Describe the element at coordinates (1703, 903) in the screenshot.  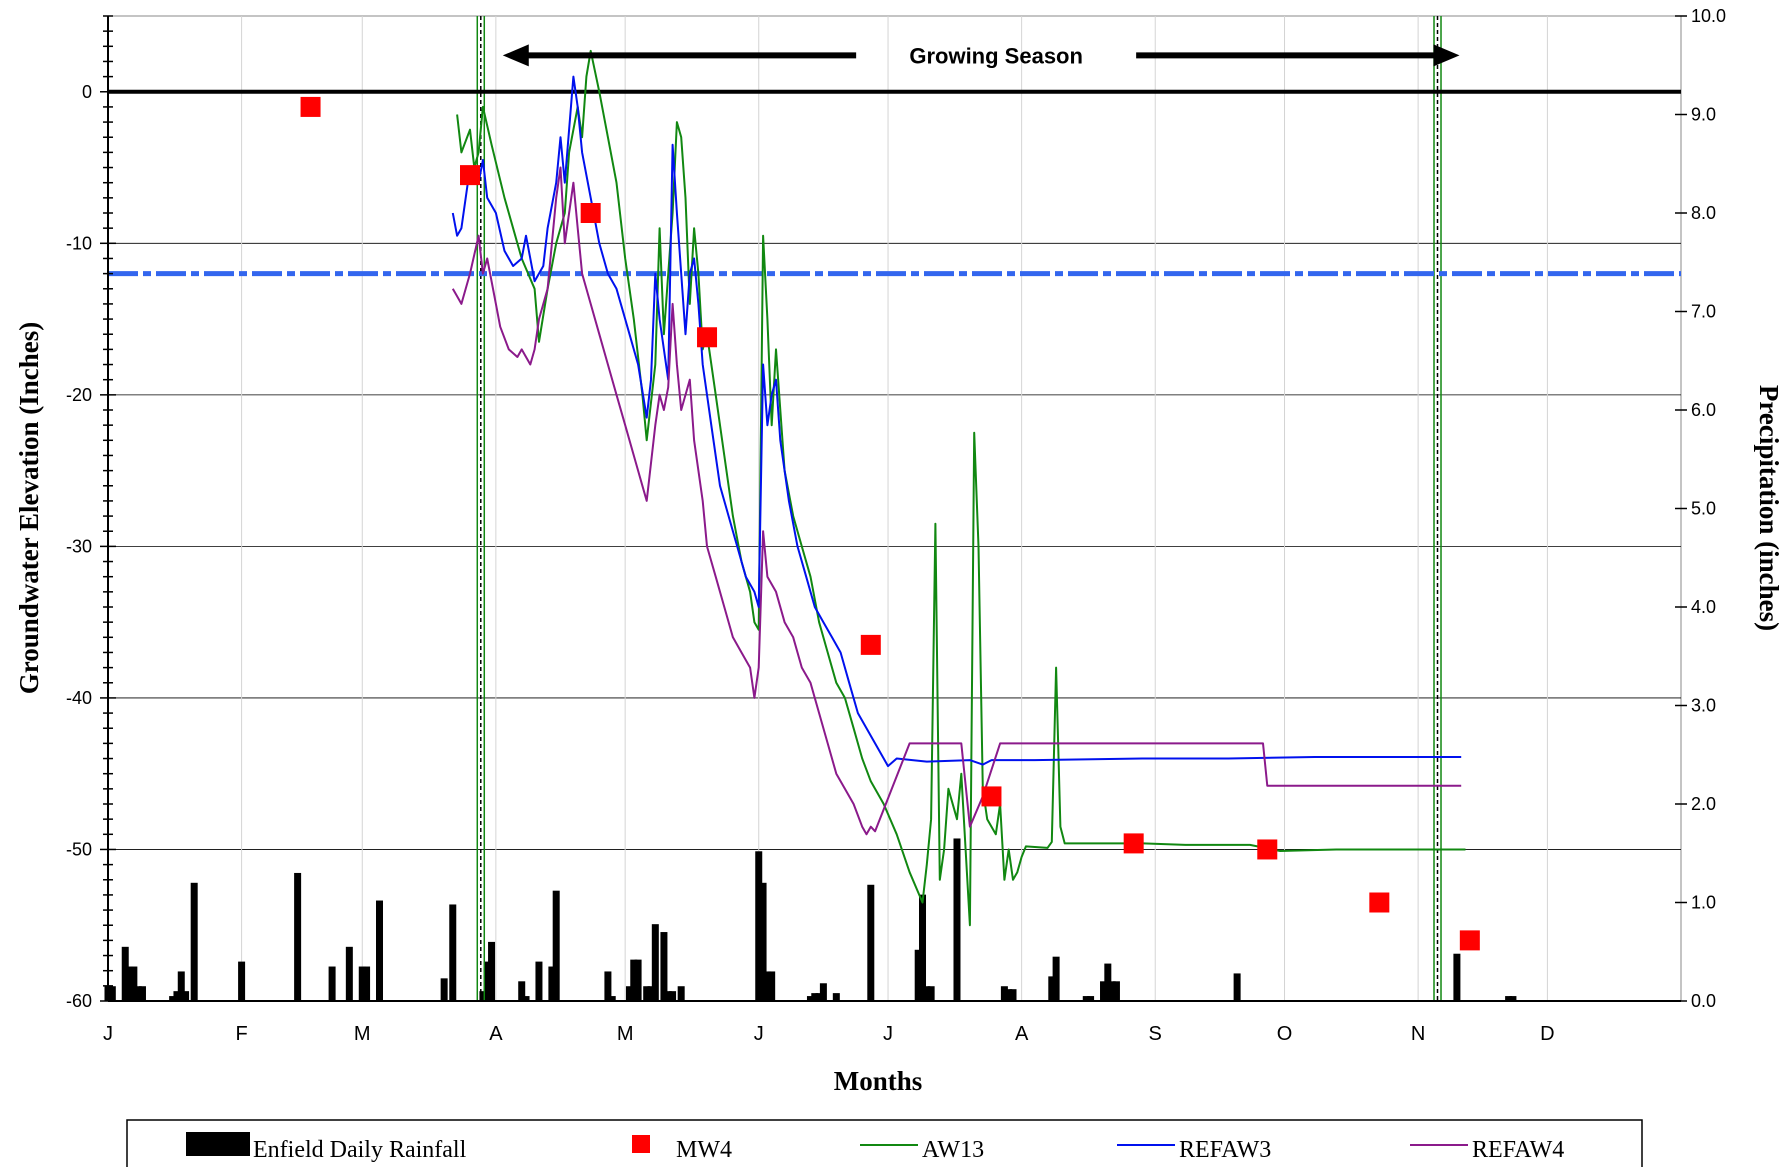
I see `right-tick-label: 1.0` at that location.